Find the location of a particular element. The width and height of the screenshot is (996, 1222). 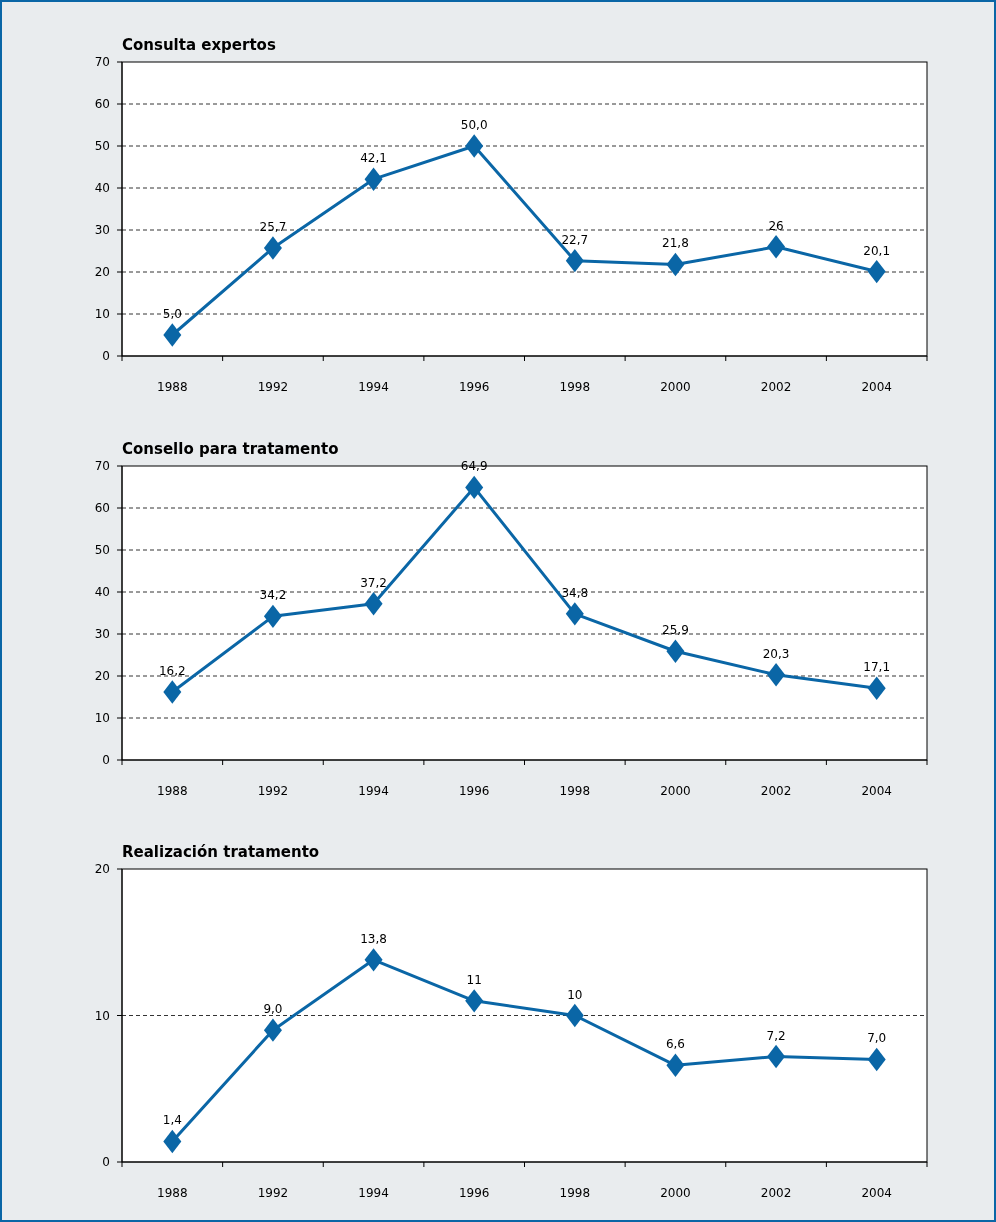

data-label: 10 is located at coordinates (575, 994).